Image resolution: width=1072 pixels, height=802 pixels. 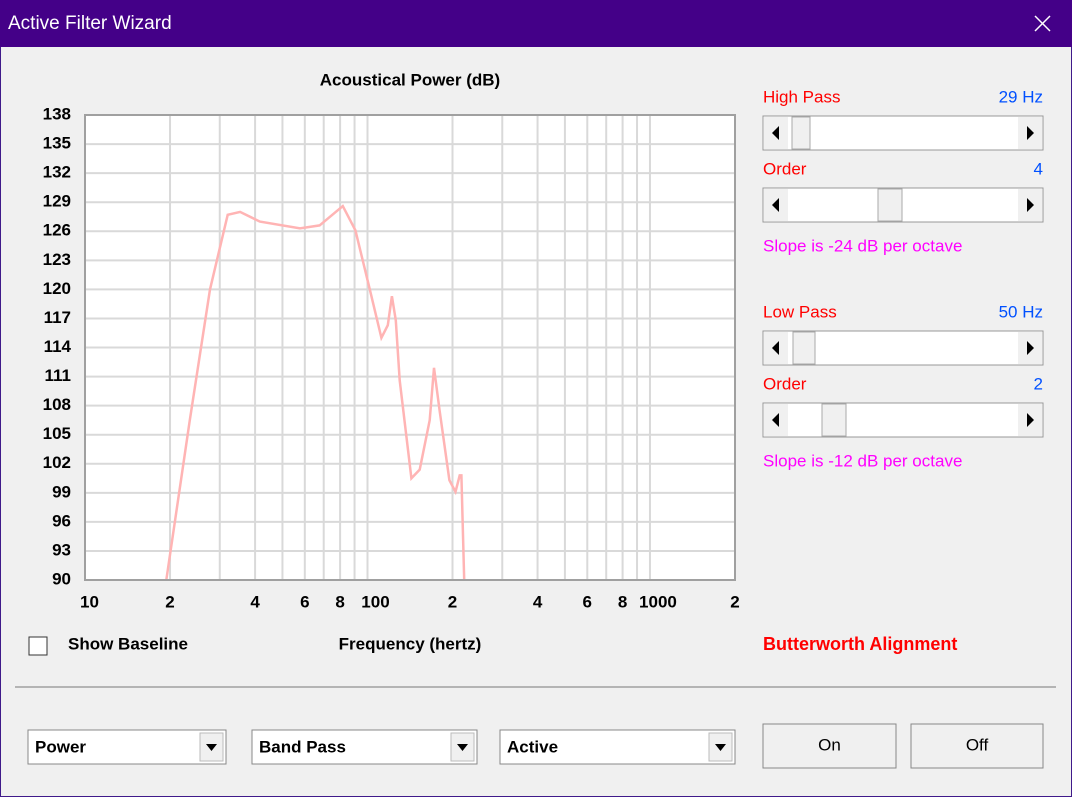 I want to click on y-tick-label: 123, so click(x=57, y=259).